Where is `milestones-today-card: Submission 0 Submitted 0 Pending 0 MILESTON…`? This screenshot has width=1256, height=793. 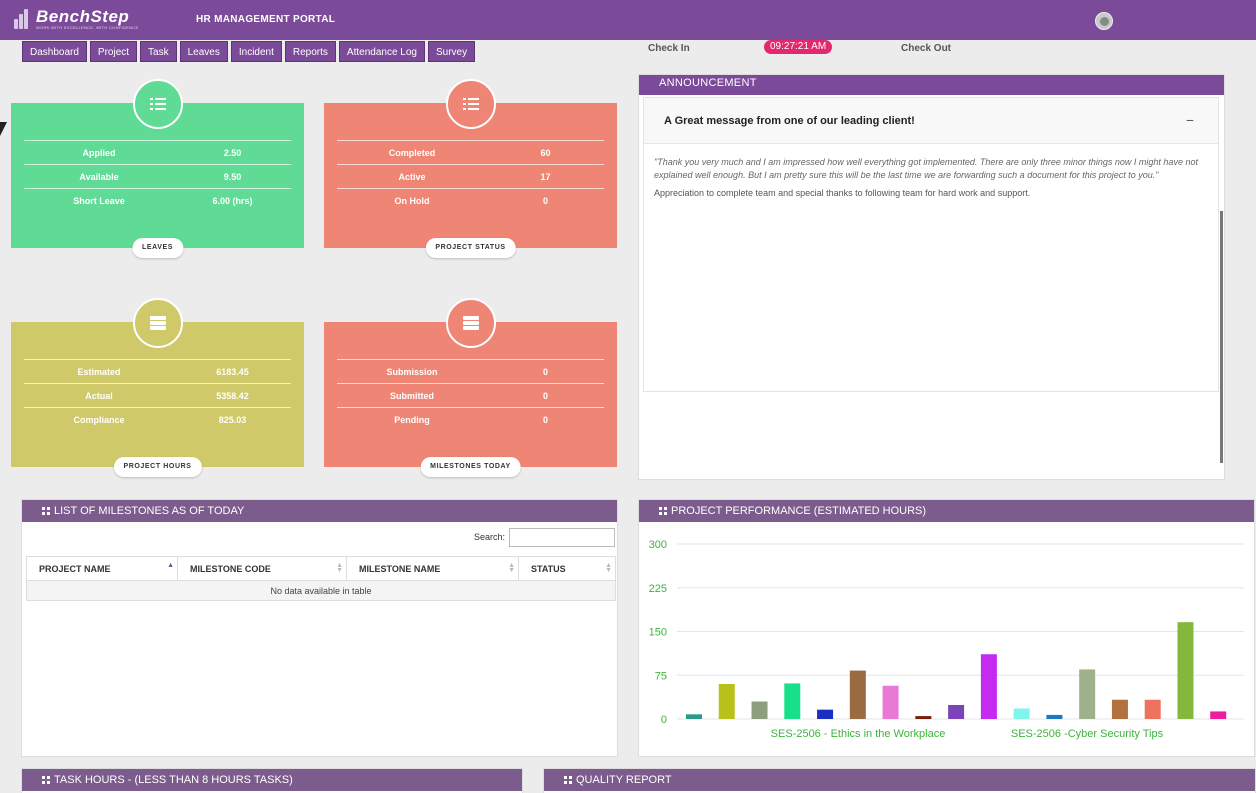 milestones-today-card: Submission 0 Submitted 0 Pending 0 MILESTON… is located at coordinates (470, 387).